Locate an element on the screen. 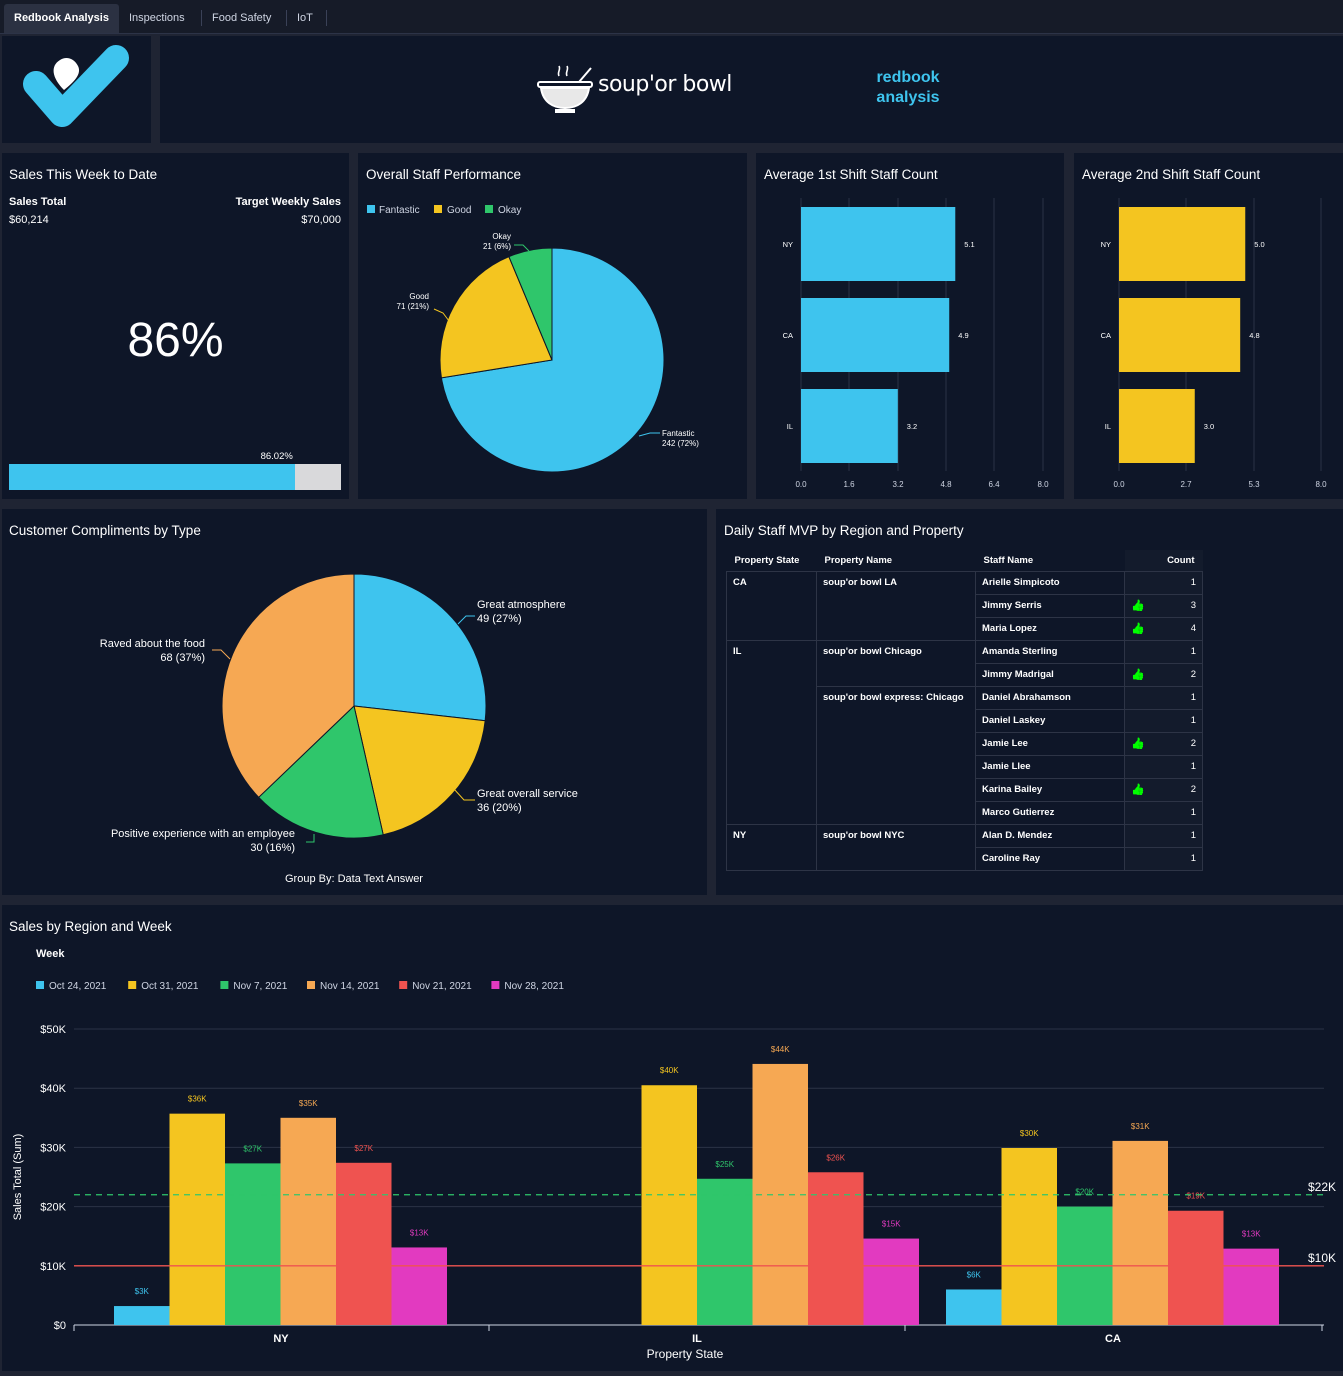 The height and width of the screenshot is (1376, 1343). percent-kpi: 86% is located at coordinates (175, 340).